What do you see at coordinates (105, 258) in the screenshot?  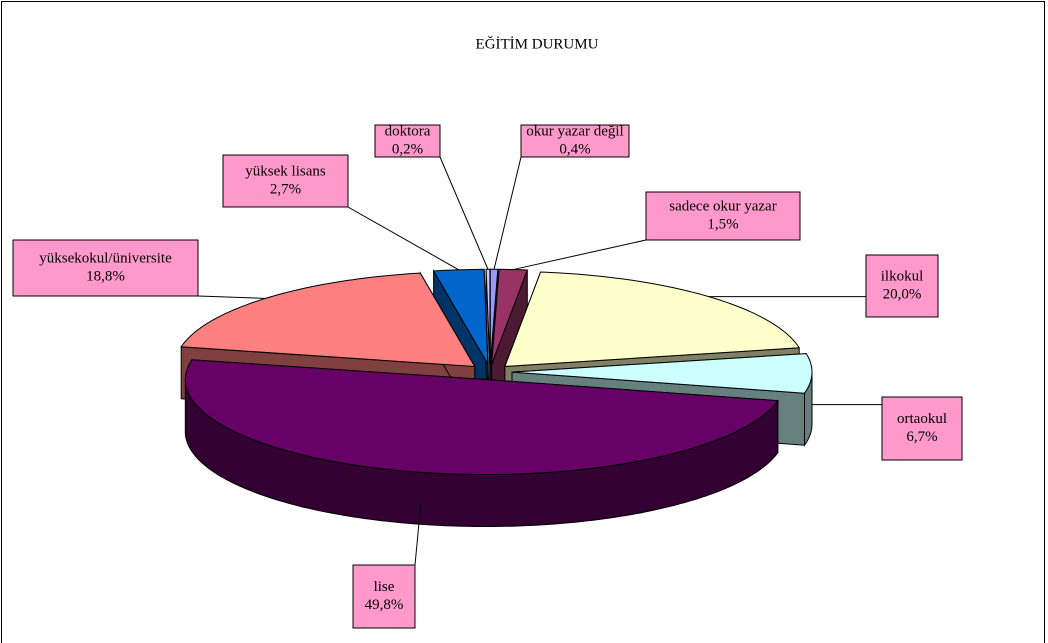 I see `label-name: yüksekokul/üniversite` at bounding box center [105, 258].